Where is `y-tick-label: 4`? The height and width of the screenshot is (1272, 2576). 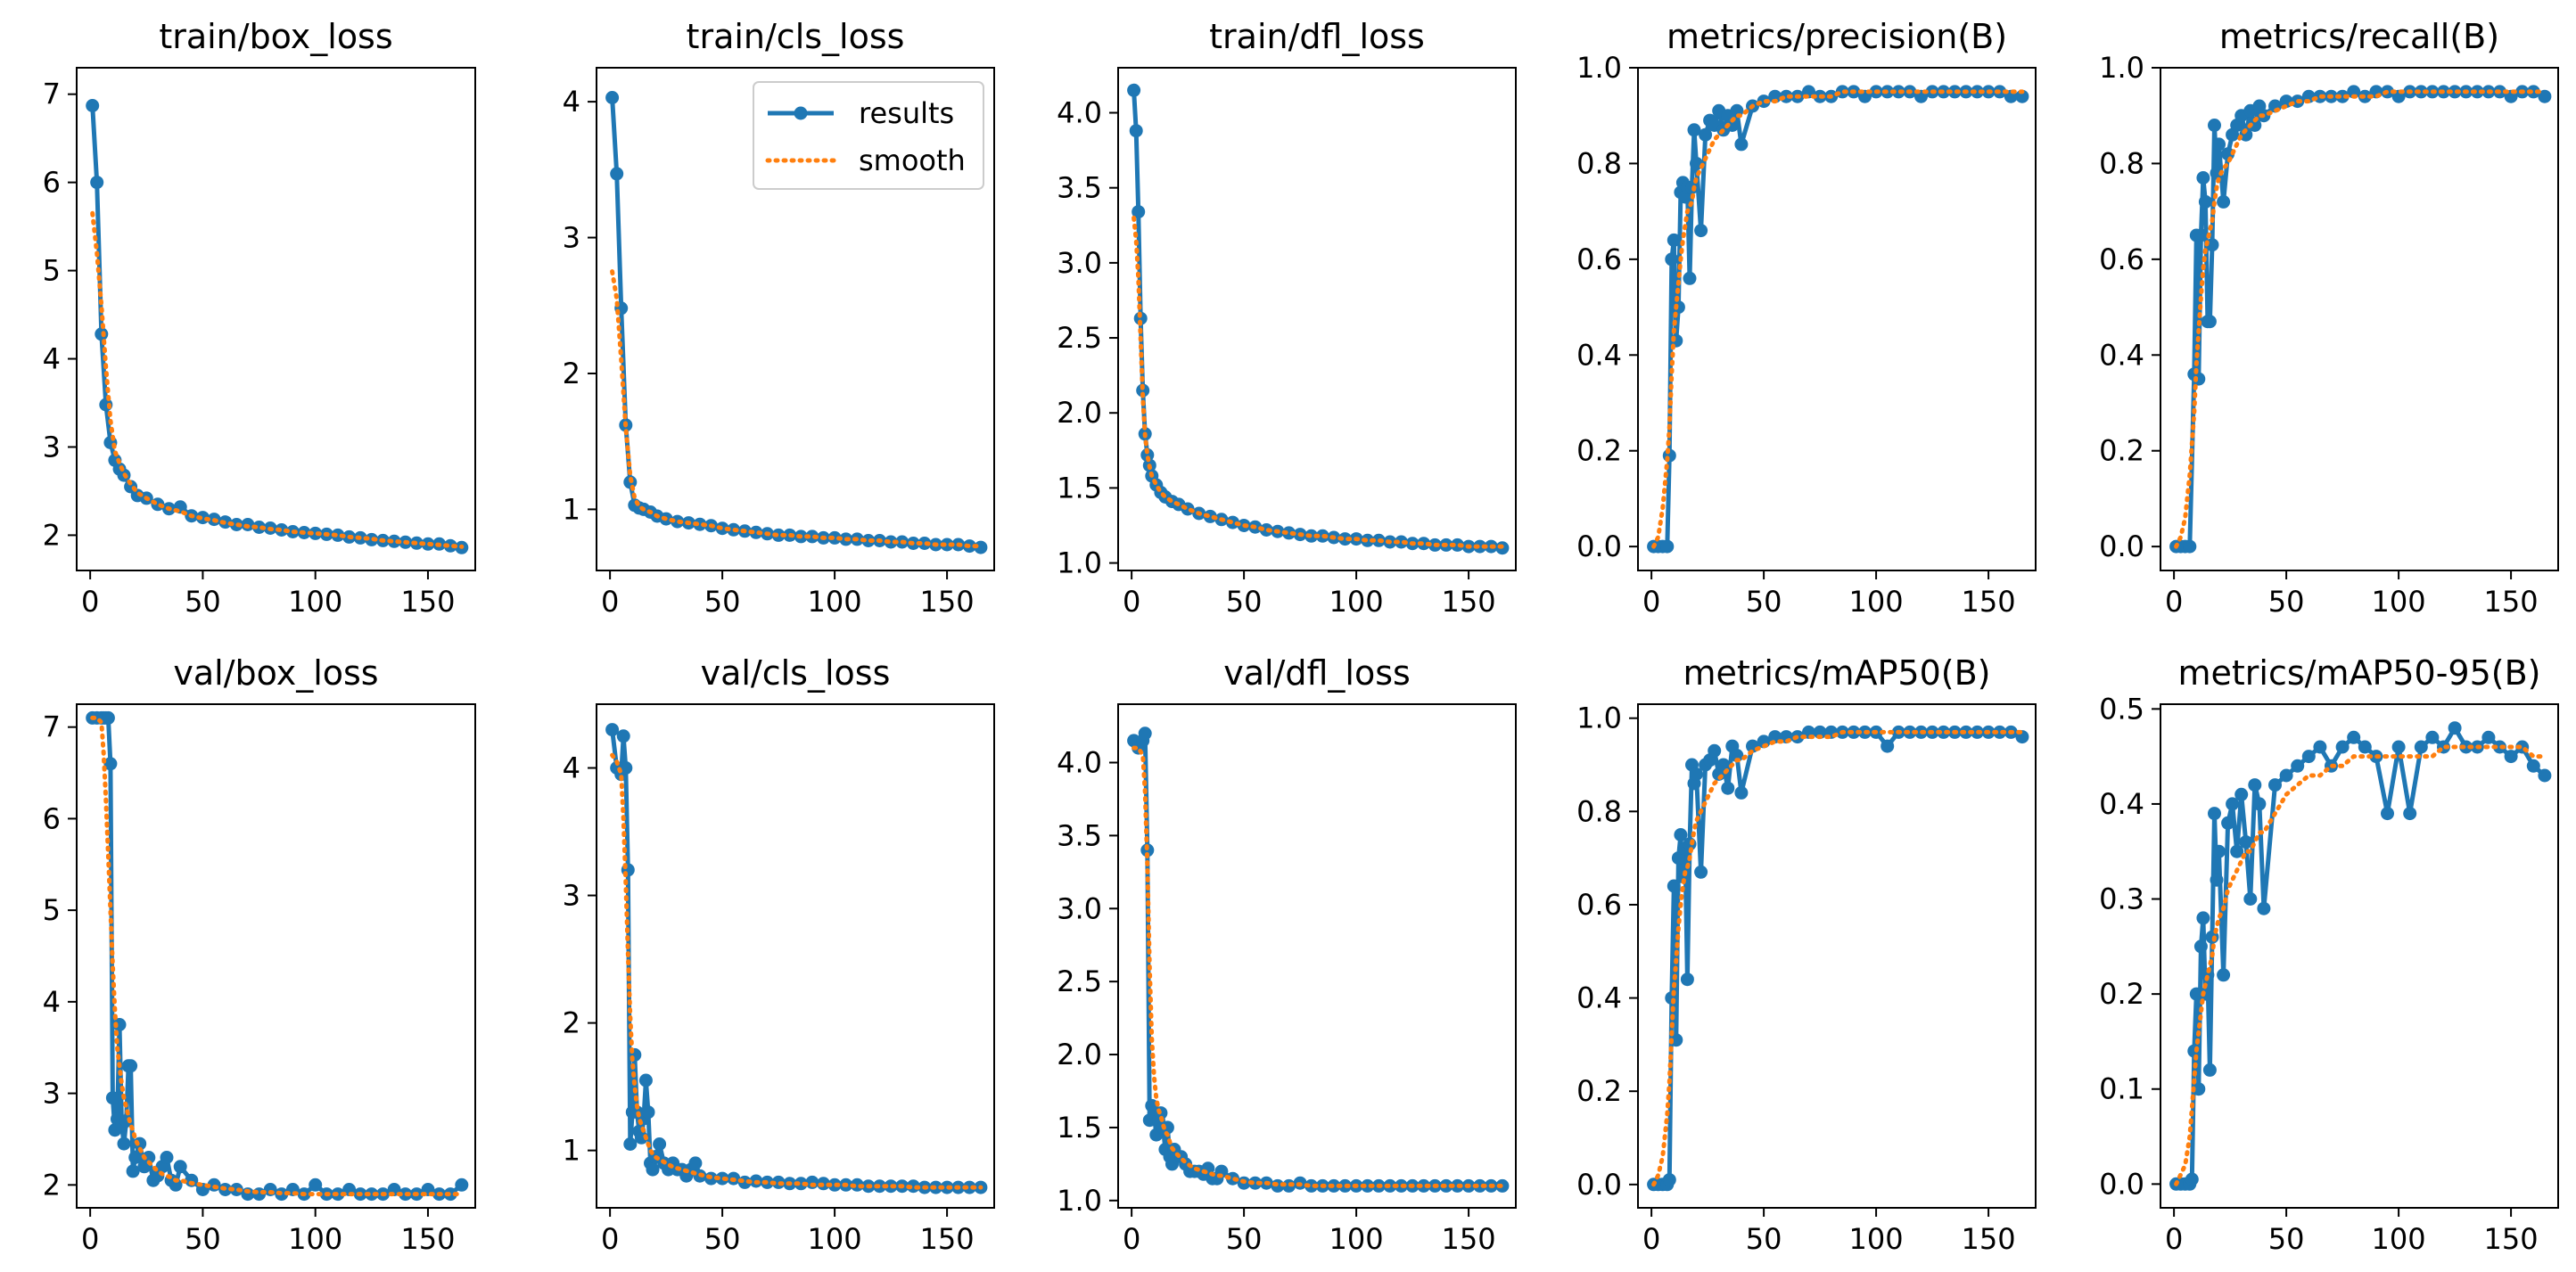 y-tick-label: 4 is located at coordinates (52, 1002).